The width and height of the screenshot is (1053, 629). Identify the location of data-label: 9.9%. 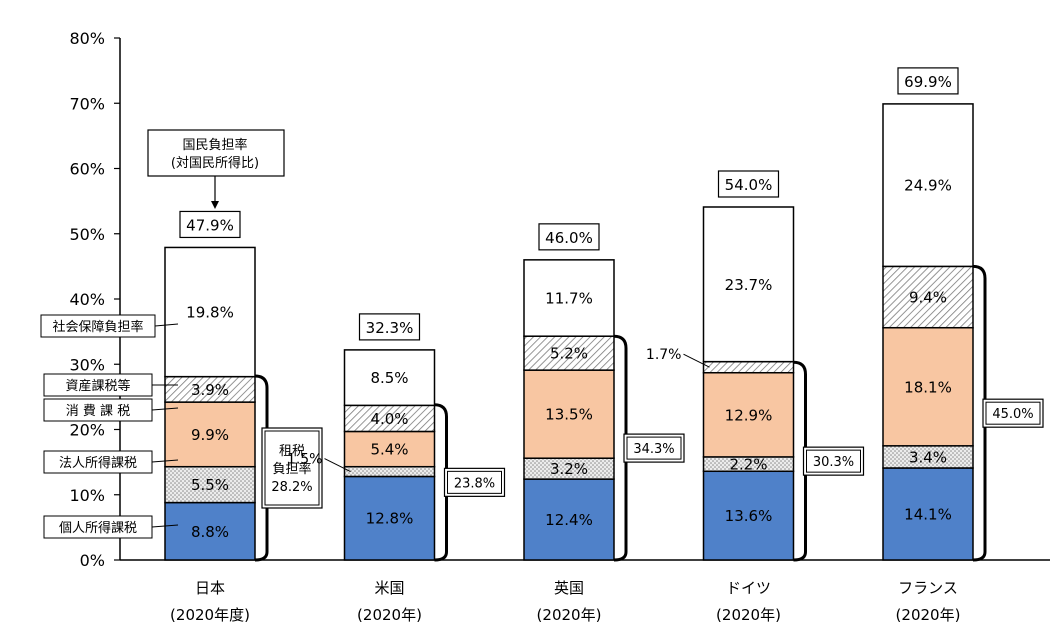
(210, 435).